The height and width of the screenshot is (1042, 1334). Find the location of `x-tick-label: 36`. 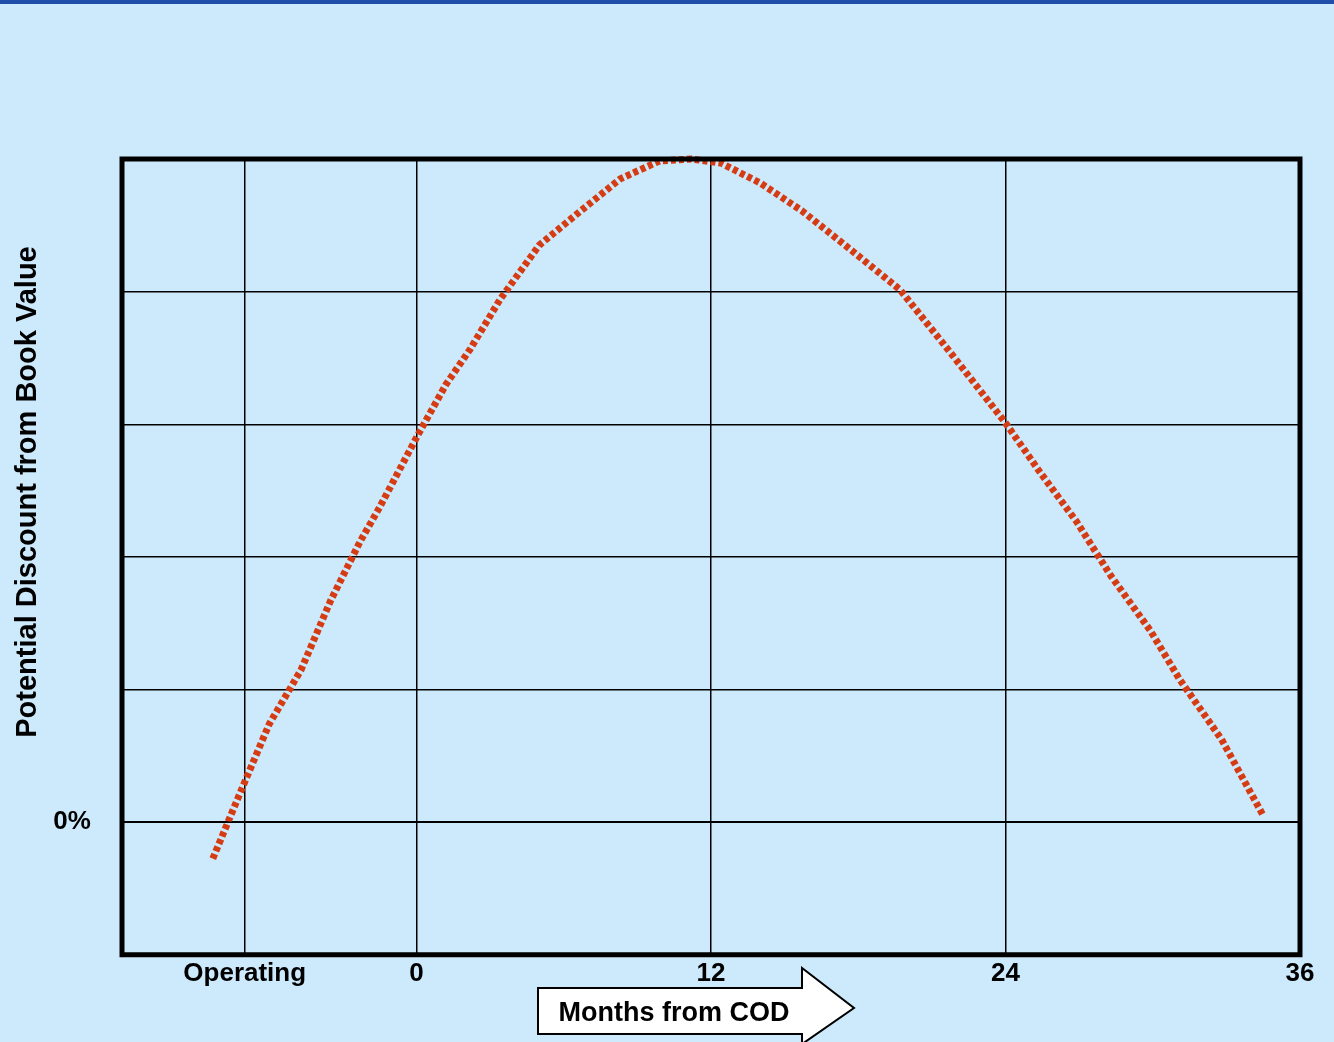

x-tick-label: 36 is located at coordinates (1300, 971).